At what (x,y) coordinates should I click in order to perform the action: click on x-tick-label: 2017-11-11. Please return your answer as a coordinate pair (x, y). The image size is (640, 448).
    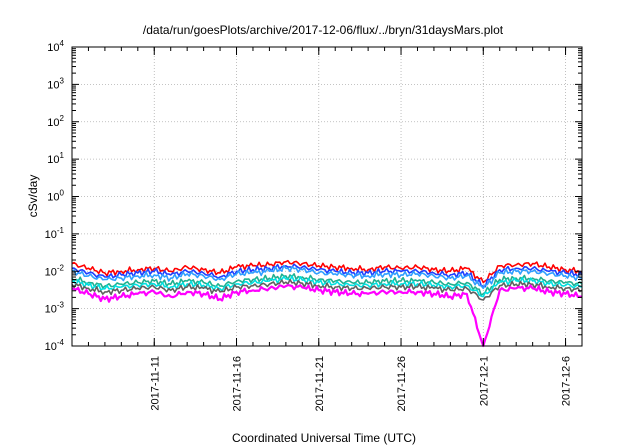
    Looking at the image, I should click on (155, 383).